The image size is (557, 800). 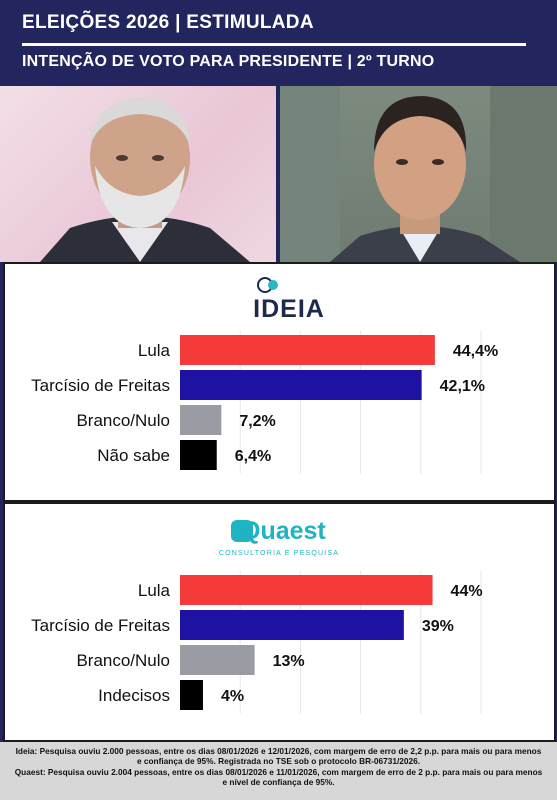 I want to click on value-label: 44,4%, so click(x=475, y=351).